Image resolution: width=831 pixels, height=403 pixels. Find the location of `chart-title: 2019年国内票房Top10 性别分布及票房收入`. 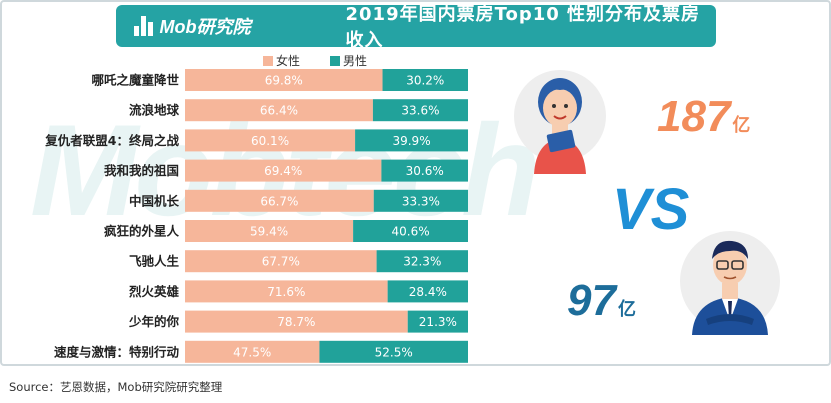

chart-title: 2019年国内票房Top10 性别分布及票房收入 is located at coordinates (523, 27).